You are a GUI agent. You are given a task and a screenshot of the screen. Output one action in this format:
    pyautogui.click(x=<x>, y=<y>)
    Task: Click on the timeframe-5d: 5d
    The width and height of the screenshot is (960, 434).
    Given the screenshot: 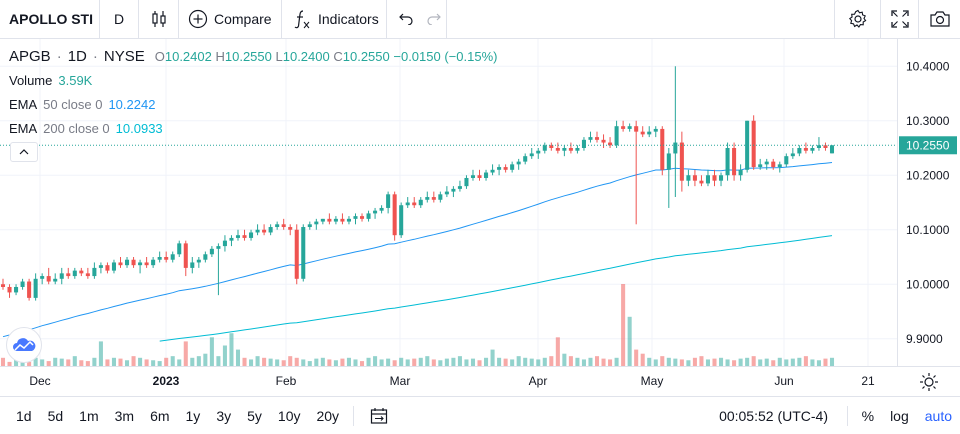 What is the action you would take?
    pyautogui.click(x=55, y=415)
    